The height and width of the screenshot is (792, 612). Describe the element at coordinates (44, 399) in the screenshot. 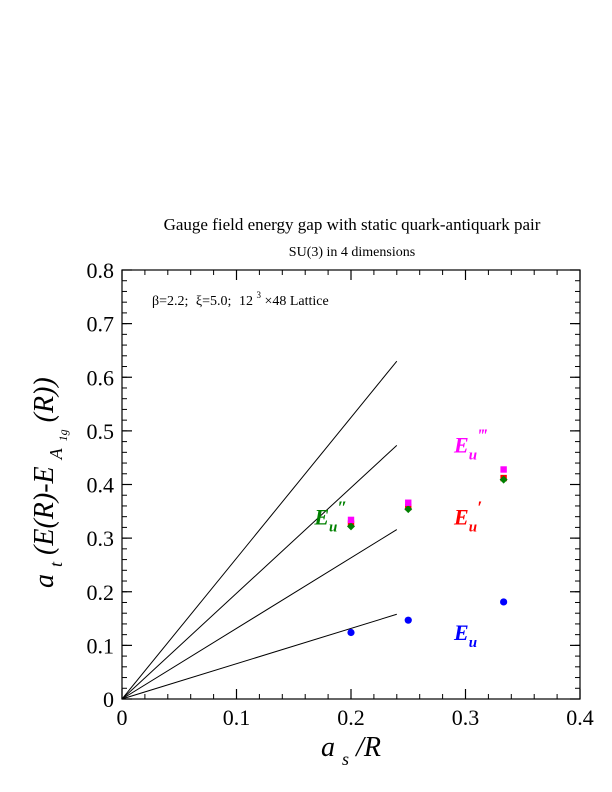

I see `y-axis-label-post: (R))` at that location.